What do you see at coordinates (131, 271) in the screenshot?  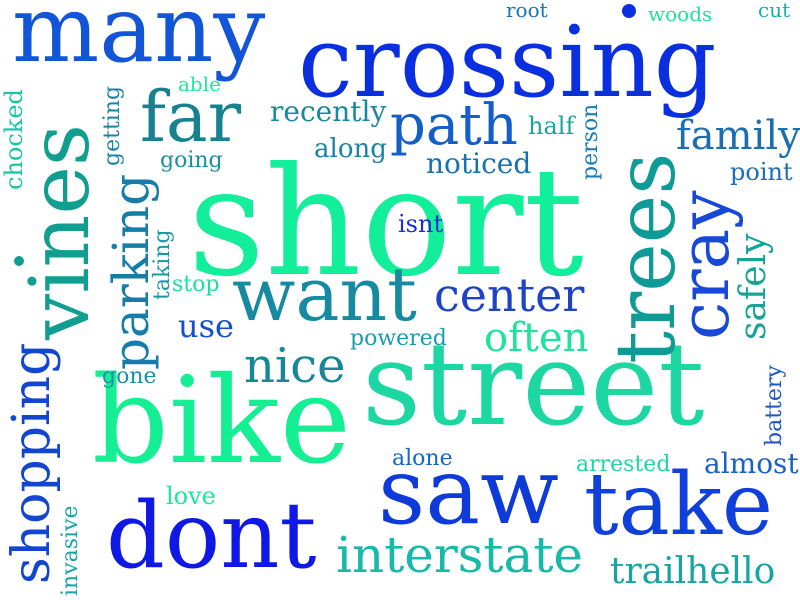 I see `word-parking: parking` at bounding box center [131, 271].